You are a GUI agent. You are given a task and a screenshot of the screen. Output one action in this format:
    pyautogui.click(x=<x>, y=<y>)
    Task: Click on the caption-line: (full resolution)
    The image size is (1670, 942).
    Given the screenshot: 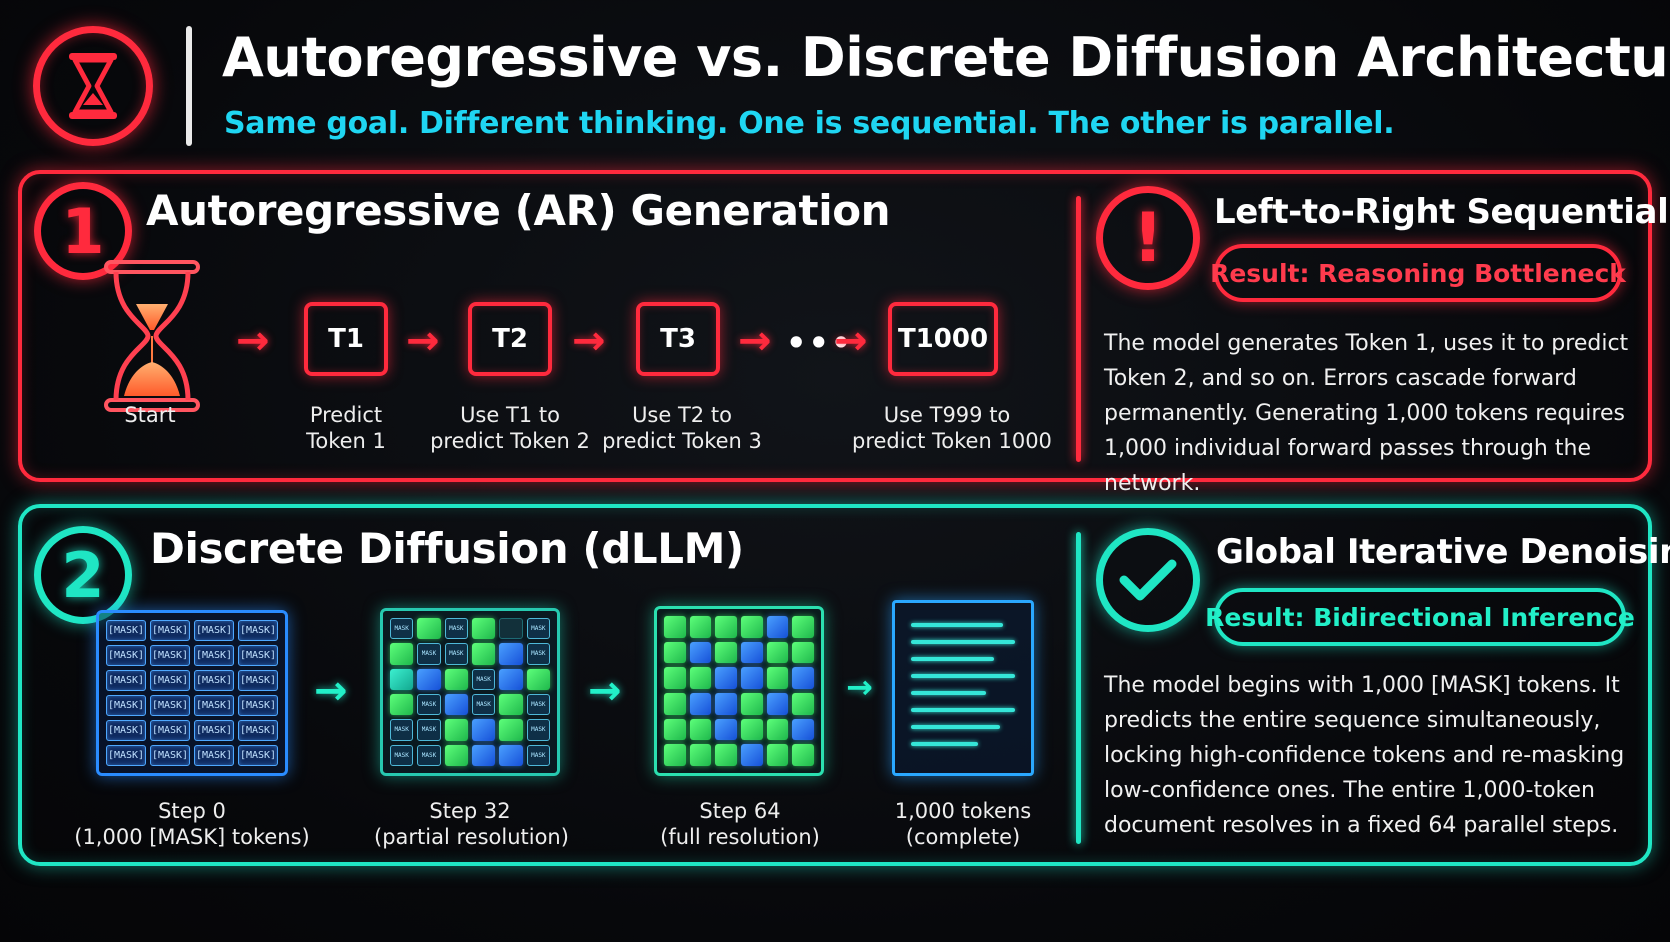 What is the action you would take?
    pyautogui.click(x=740, y=837)
    